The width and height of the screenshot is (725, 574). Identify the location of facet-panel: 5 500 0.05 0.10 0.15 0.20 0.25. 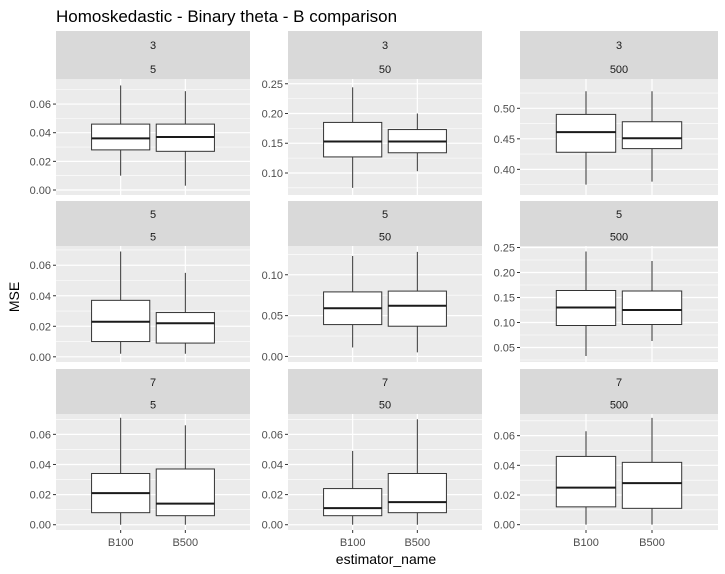
(606, 281).